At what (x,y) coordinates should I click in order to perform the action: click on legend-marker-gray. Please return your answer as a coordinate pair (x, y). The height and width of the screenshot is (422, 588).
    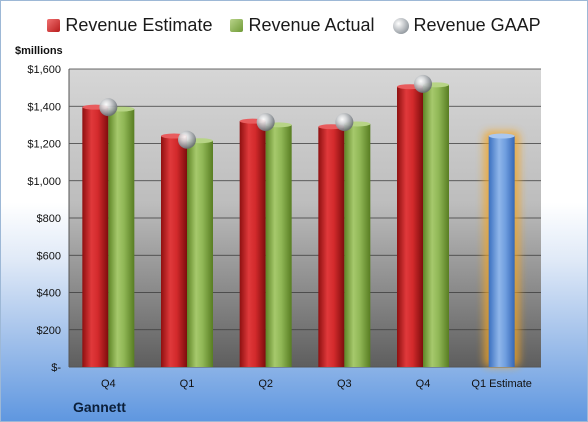
    Looking at the image, I should click on (400, 25).